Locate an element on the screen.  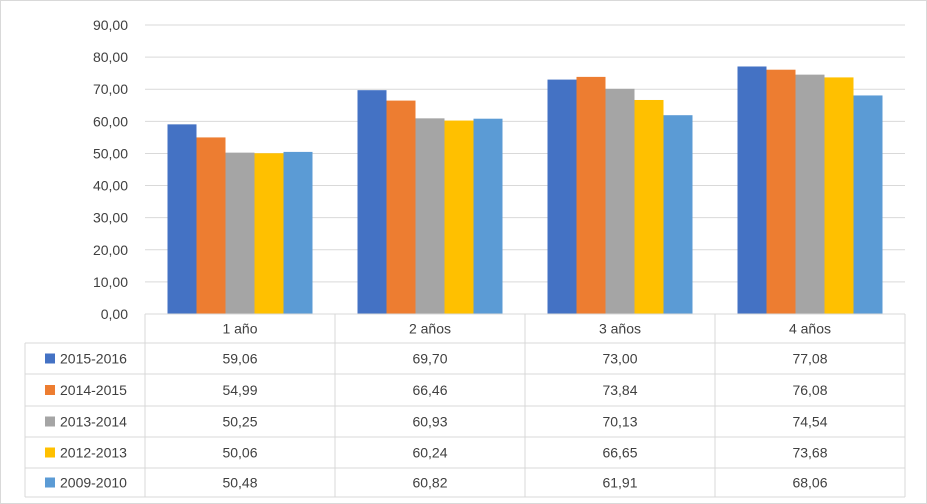
bar-2015-2016-3 años is located at coordinates (562, 196).